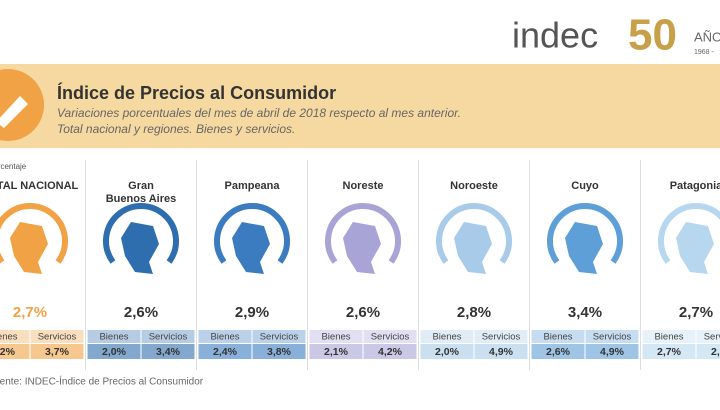 The height and width of the screenshot is (410, 720). I want to click on goods-value: 2,1%, so click(336, 352).